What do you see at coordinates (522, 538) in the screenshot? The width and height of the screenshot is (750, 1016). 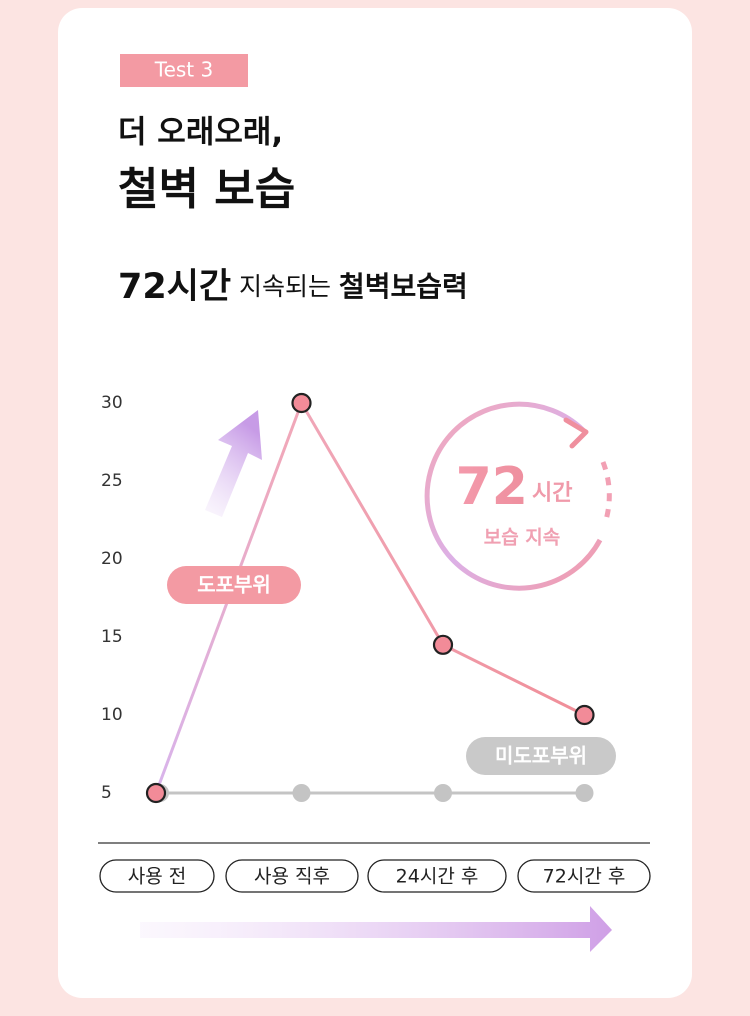 I see `badge-caption: 보습 지속` at bounding box center [522, 538].